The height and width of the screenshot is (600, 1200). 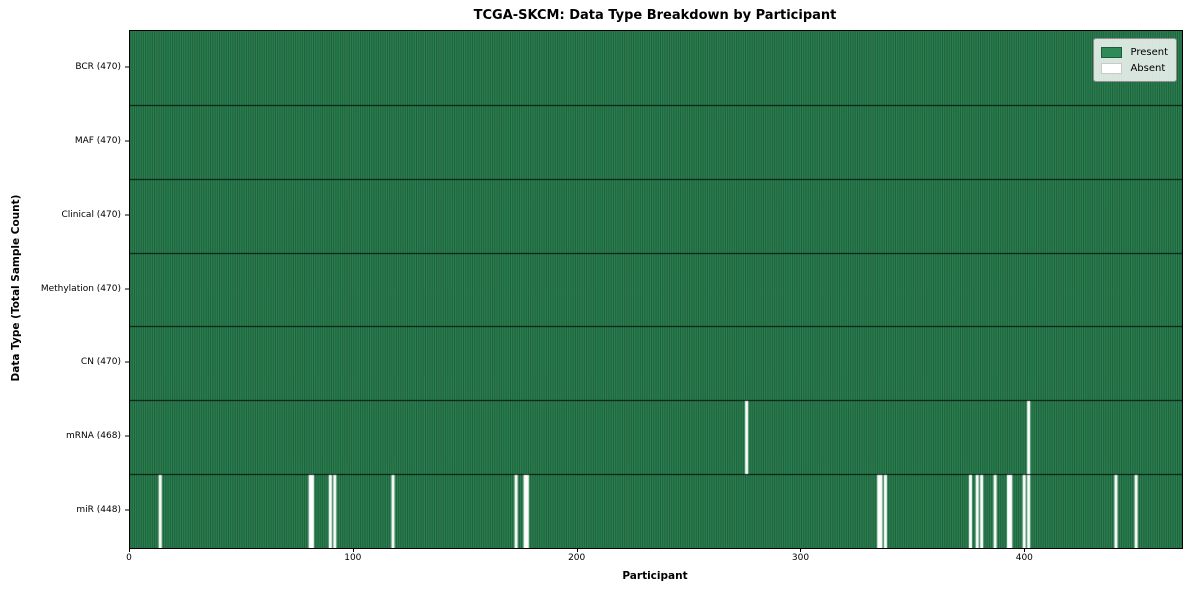 I want to click on legend-item-absent: Absent, so click(x=1134, y=68).